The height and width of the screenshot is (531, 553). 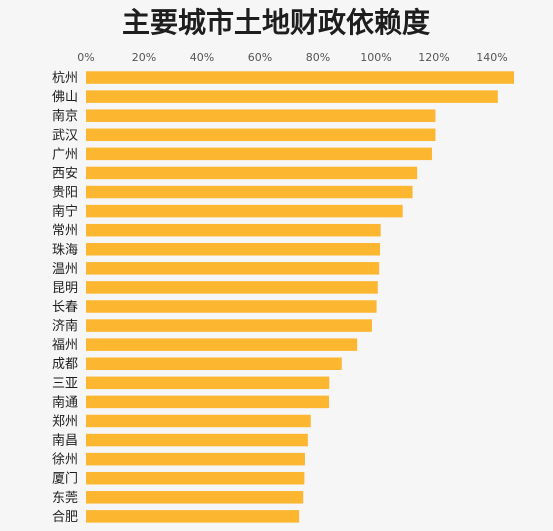 I want to click on x-tick-label: 20%, so click(x=144, y=57).